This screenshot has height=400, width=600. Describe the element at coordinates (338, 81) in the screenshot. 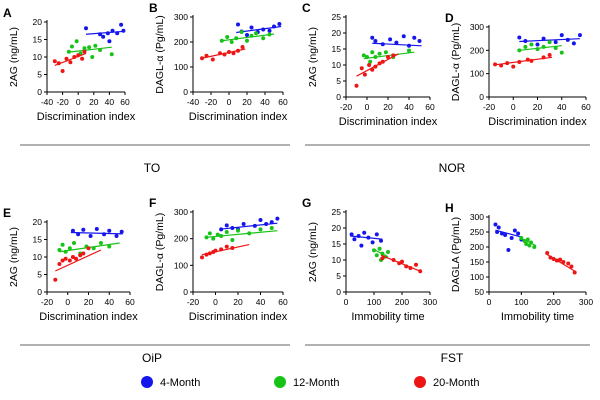

I see `y-tick-label-c: 5` at that location.